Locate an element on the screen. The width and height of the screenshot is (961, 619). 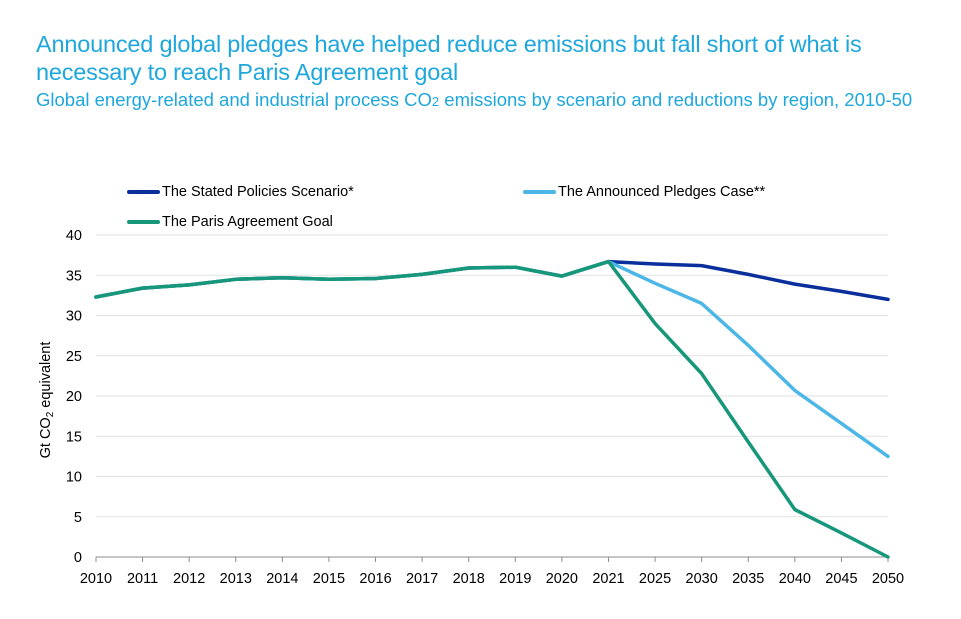
y-axis-ticks: 0 5 10 15 20 25 30 35 40 is located at coordinates (74, 397).